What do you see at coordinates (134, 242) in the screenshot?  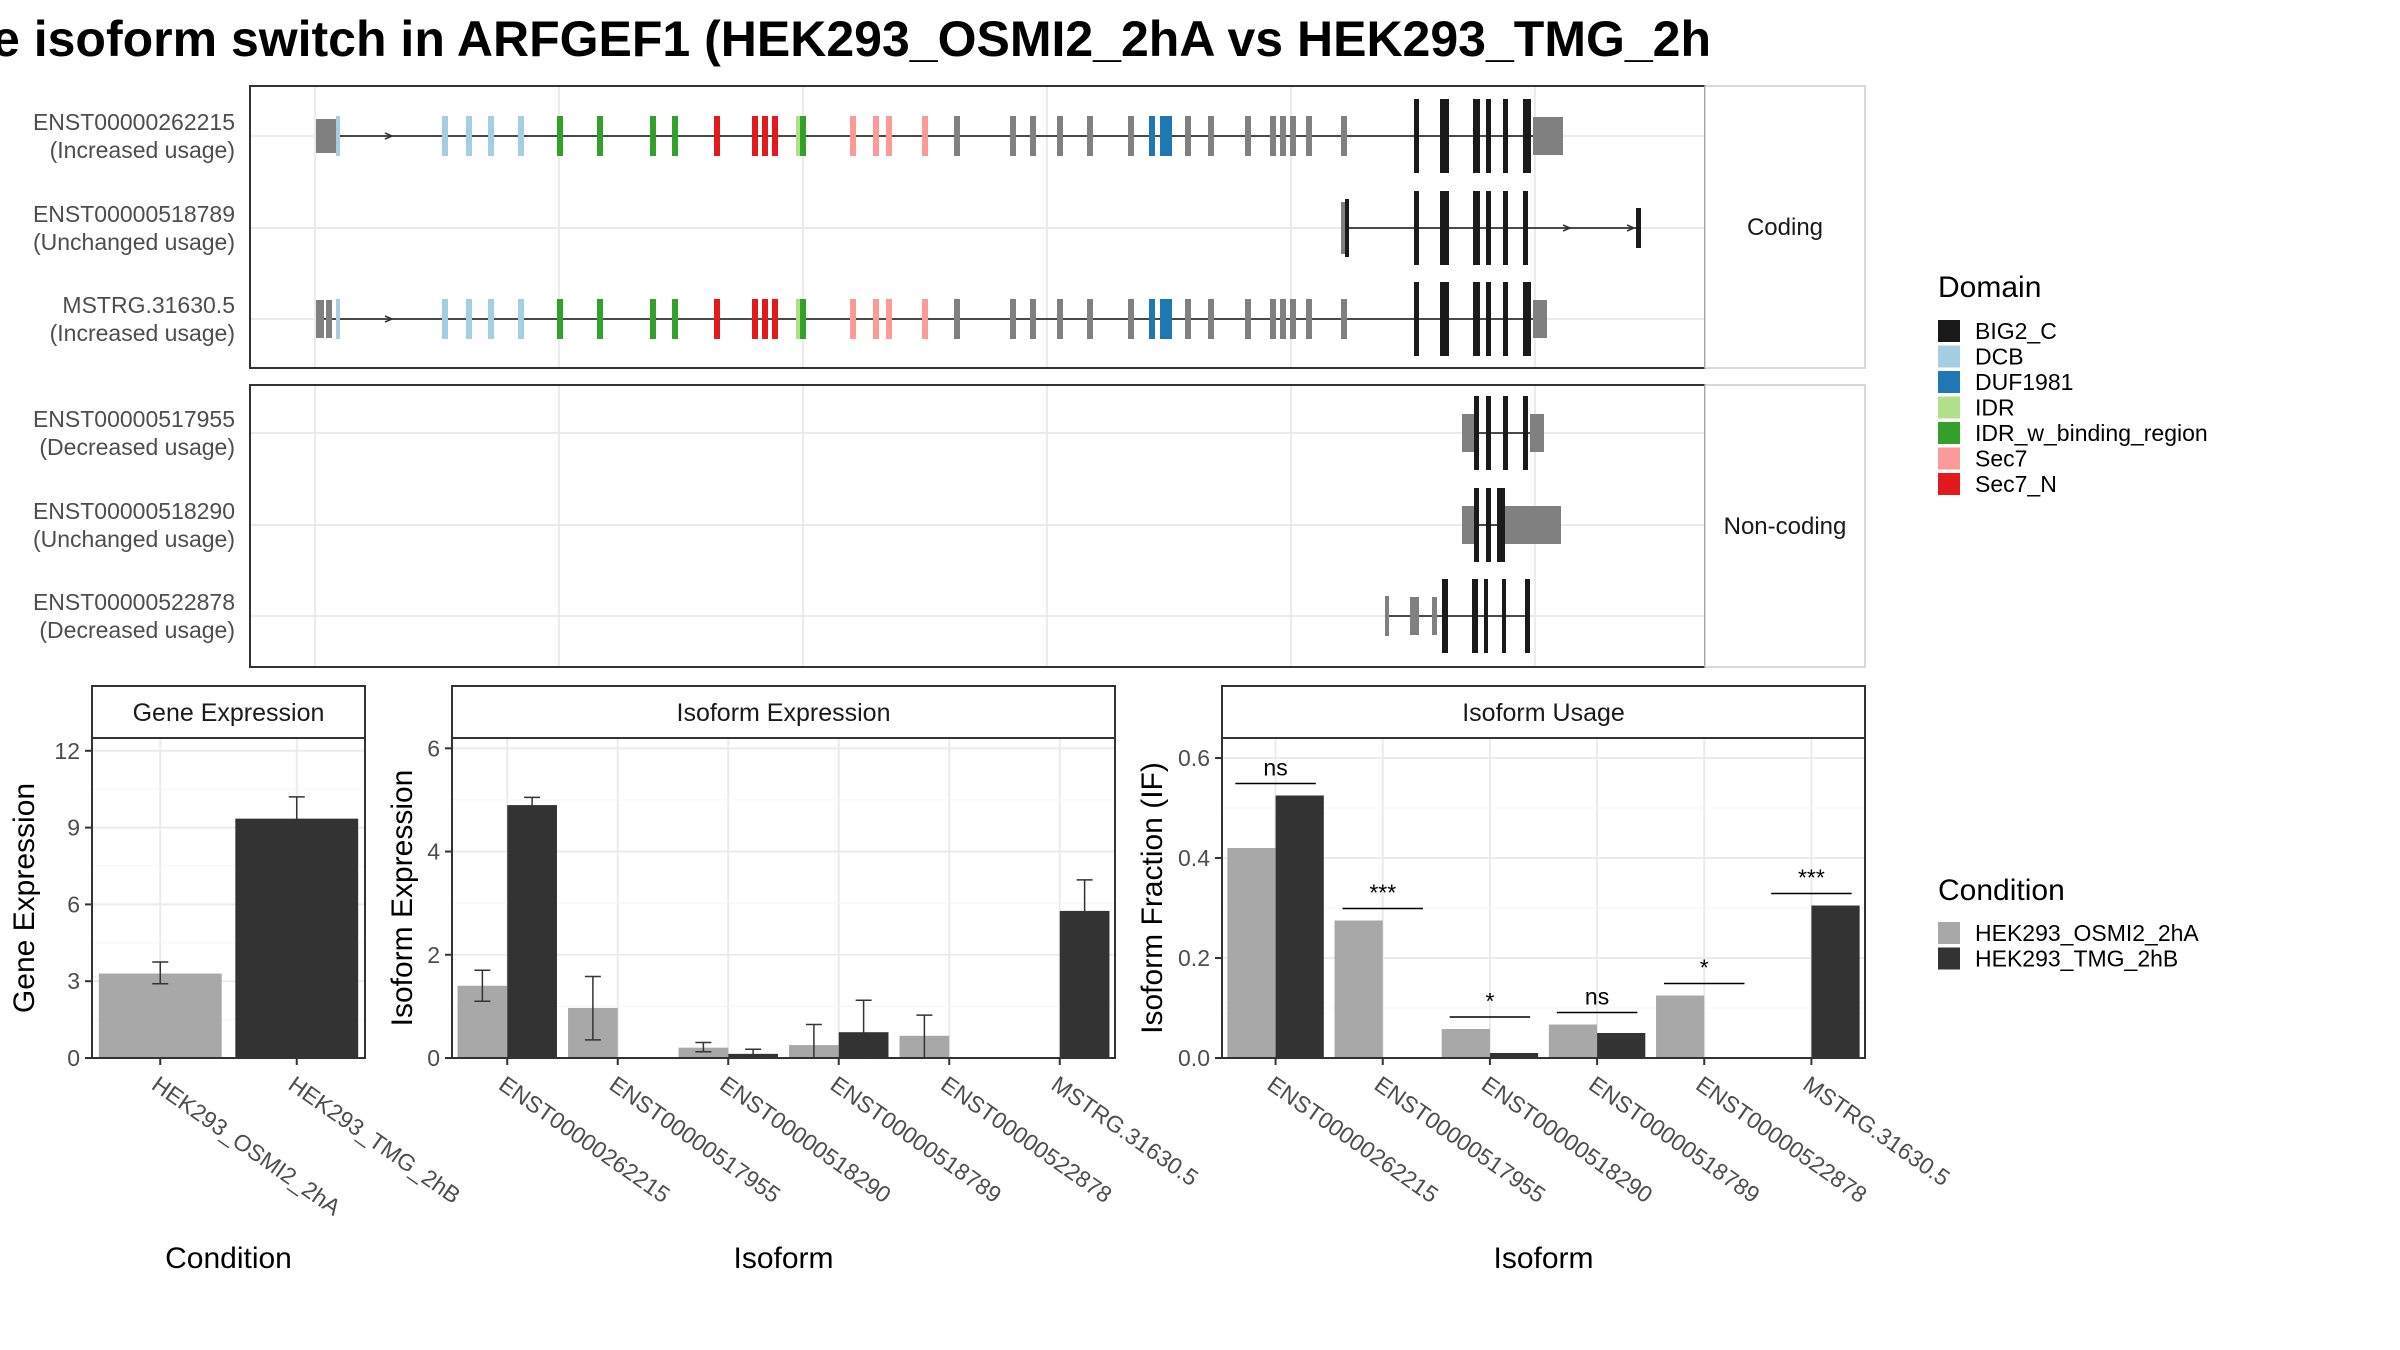 I see `transcript-usage-label: (Unchanged usage)` at bounding box center [134, 242].